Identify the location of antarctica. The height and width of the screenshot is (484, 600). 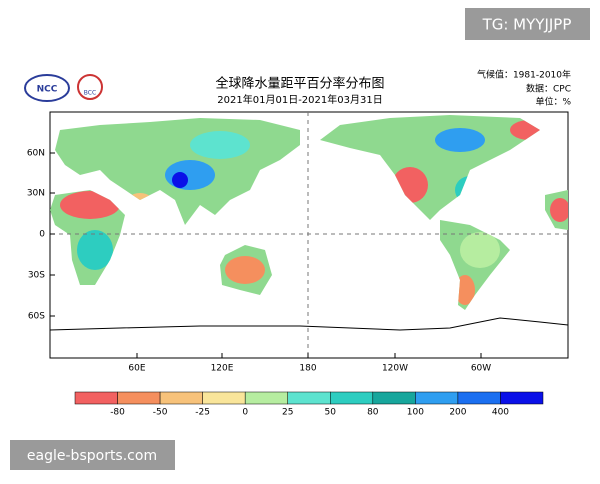
(309, 324).